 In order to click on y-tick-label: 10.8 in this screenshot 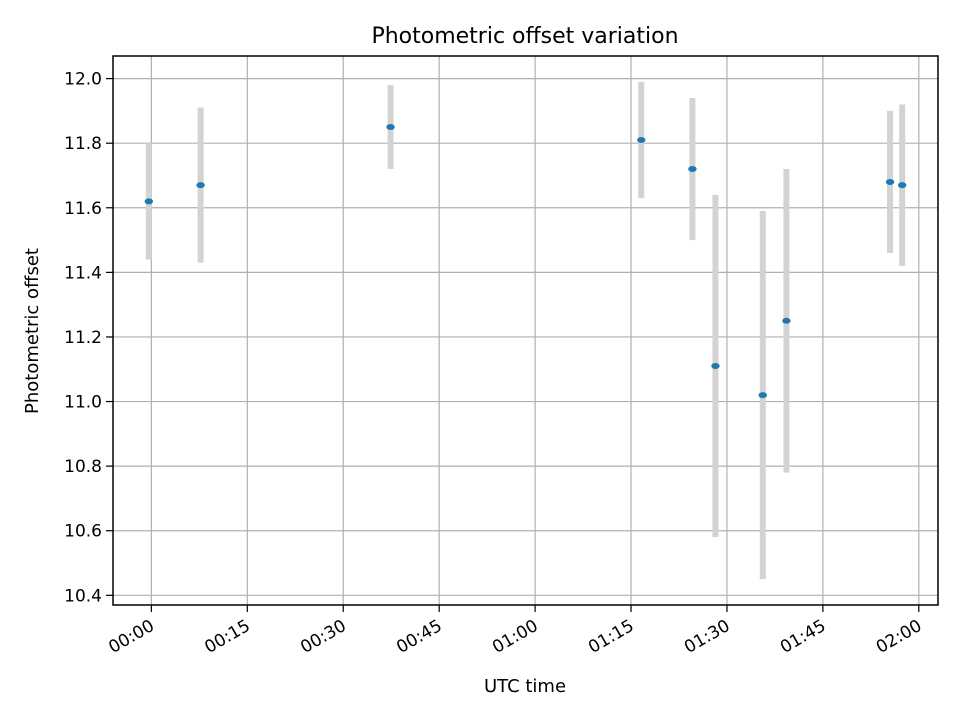, I will do `click(83, 467)`.